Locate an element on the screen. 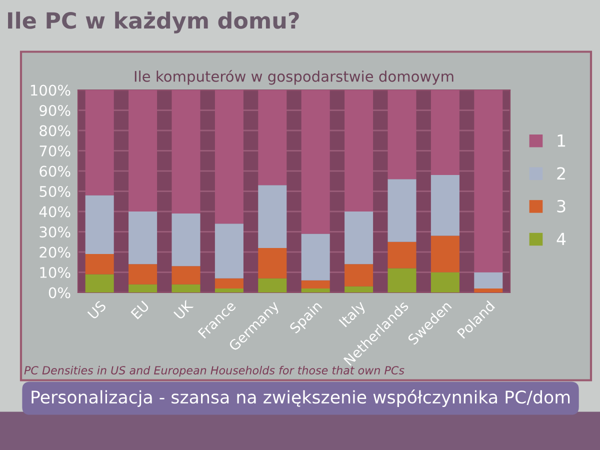  y-tick-label: 10% is located at coordinates (55, 272).